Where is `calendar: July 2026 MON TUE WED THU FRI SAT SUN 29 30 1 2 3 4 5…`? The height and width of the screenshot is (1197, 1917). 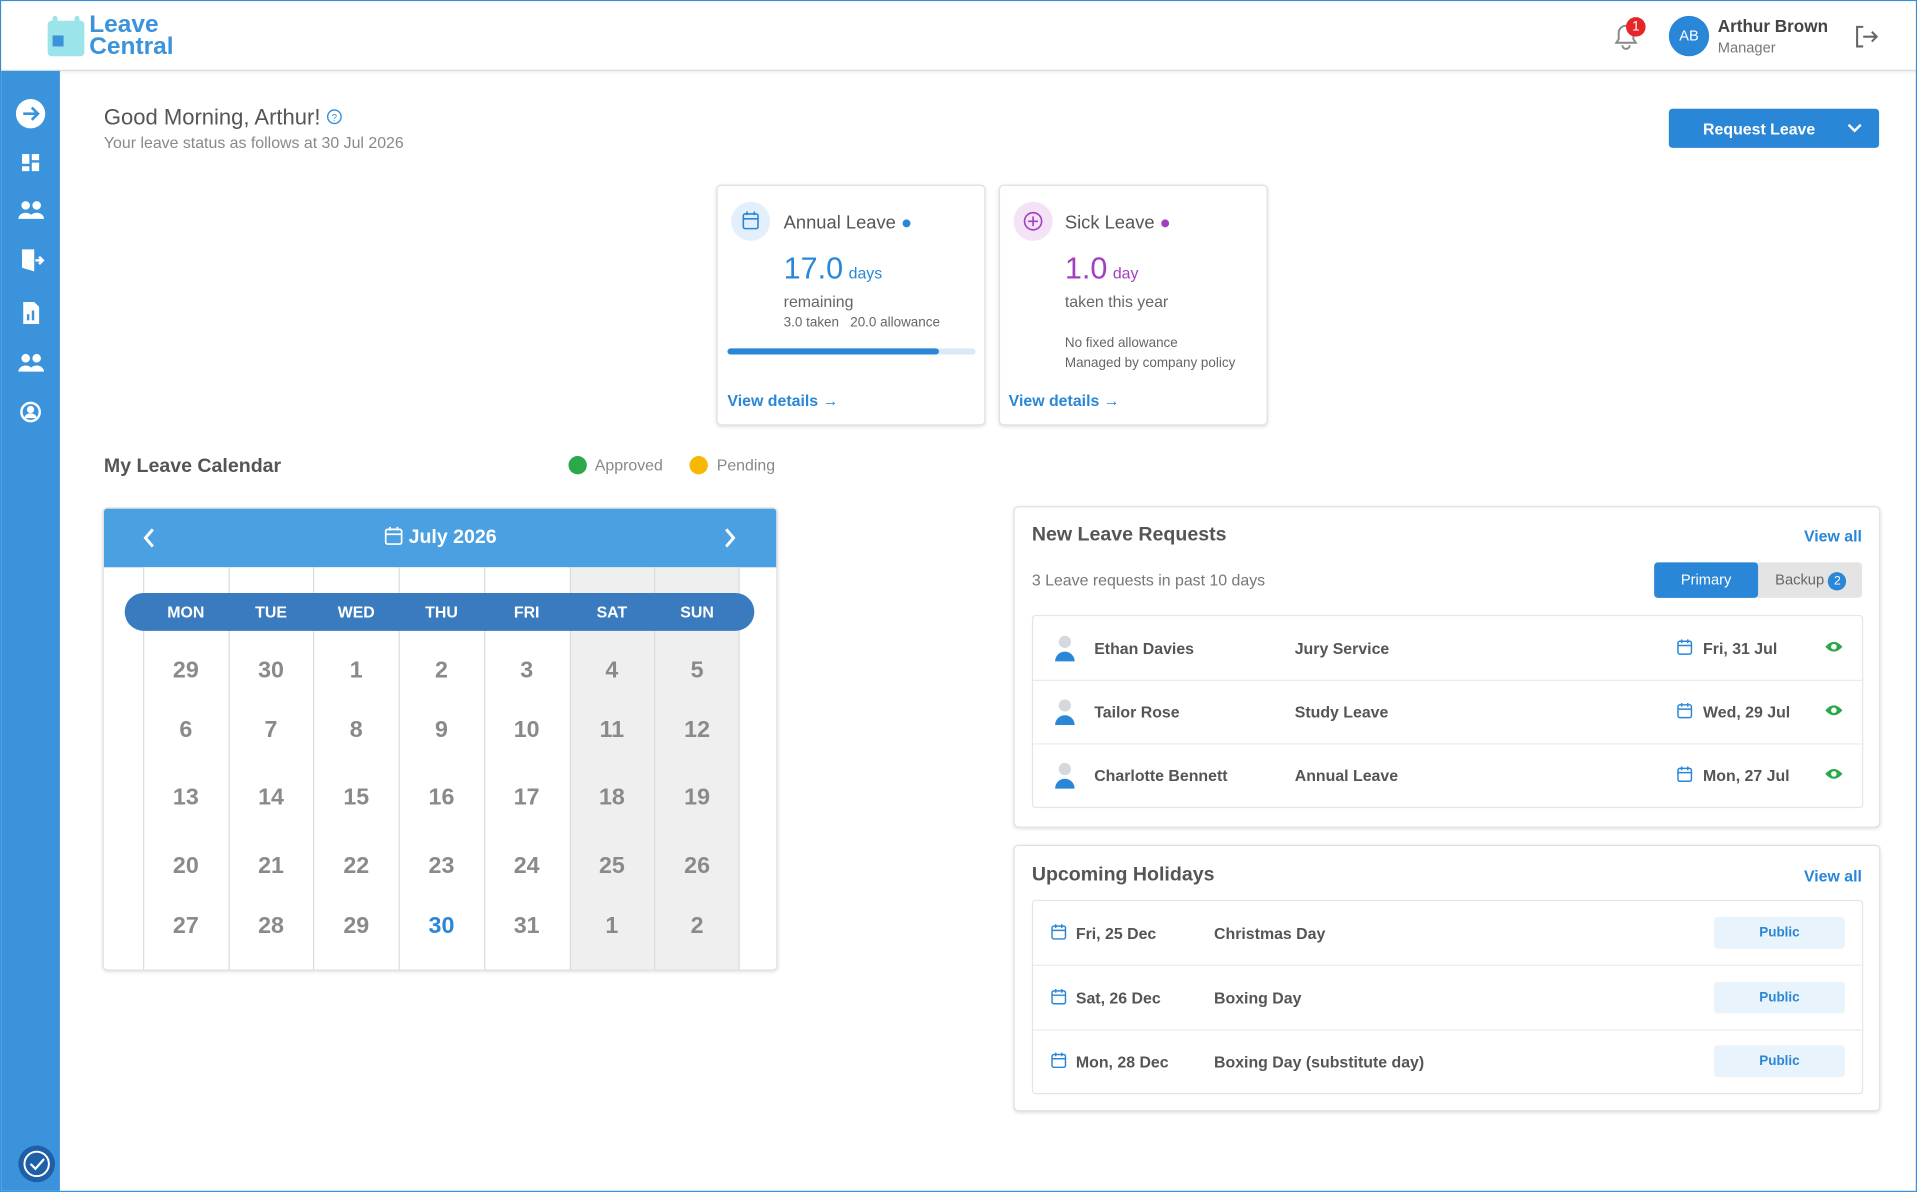
calendar: July 2026 MON TUE WED THU FRI SAT SUN 29 30 1 2 3 4 5… is located at coordinates (440, 739).